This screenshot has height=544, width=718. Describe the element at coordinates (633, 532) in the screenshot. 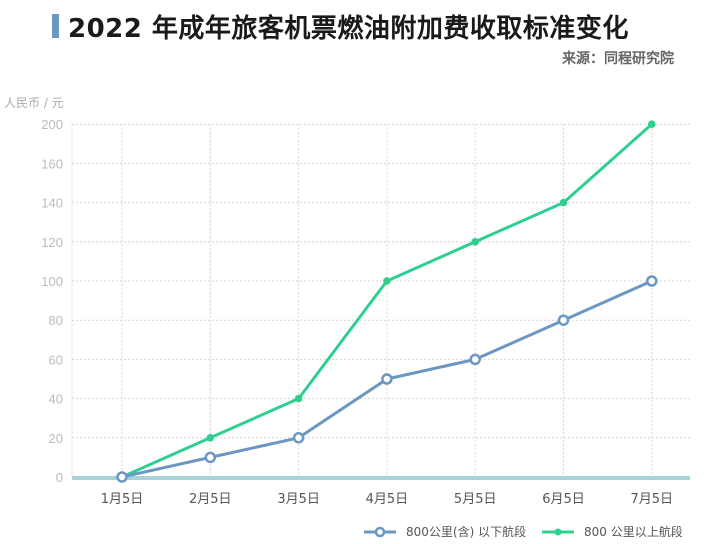

I see `legend-label: 800 公里以上航段` at that location.